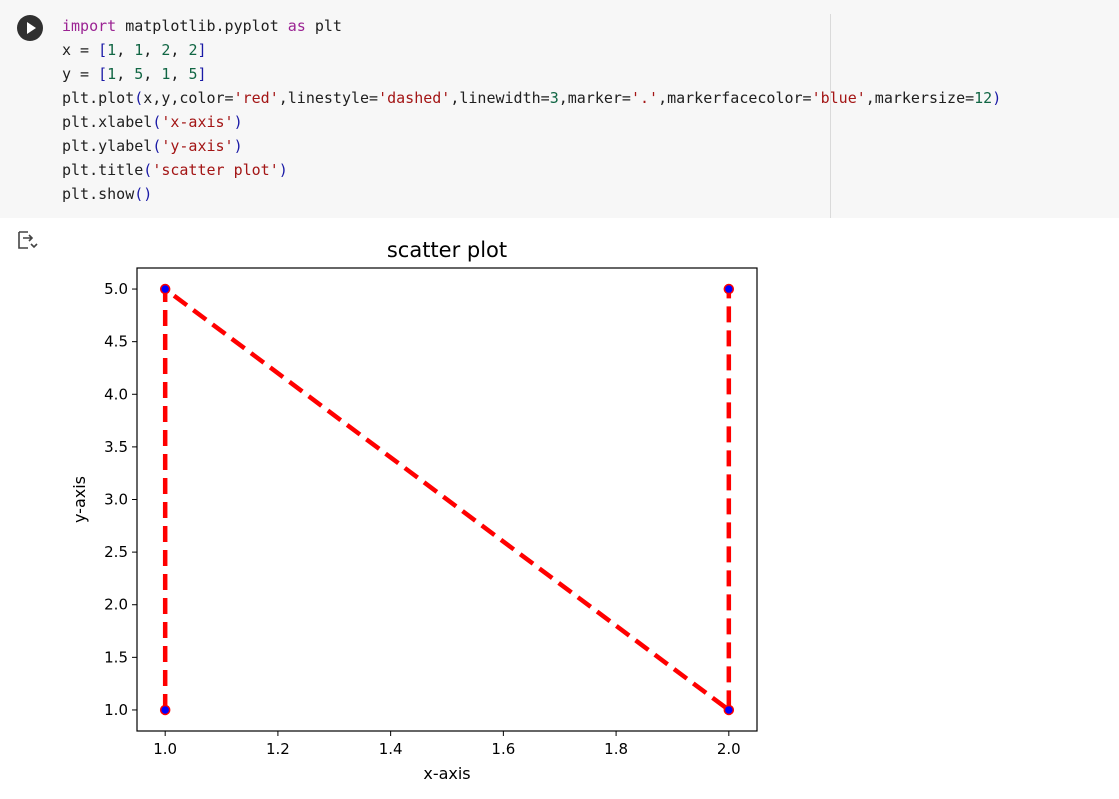  What do you see at coordinates (103, 170) in the screenshot?
I see `code-token: plt.title` at bounding box center [103, 170].